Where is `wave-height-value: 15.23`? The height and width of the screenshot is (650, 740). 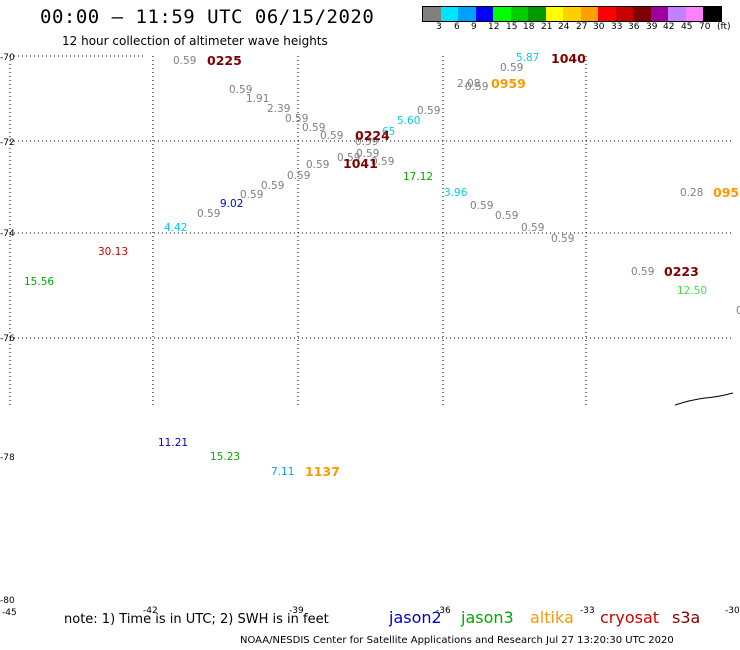
wave-height-value: 15.23 is located at coordinates (225, 457).